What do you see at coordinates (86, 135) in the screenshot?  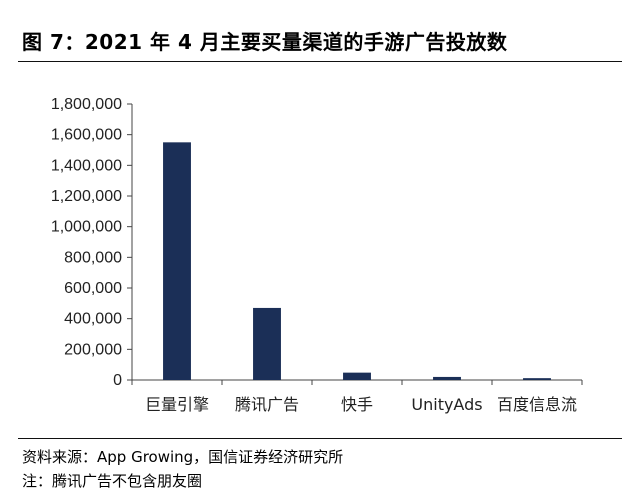 I see `y-tick-label: 1,600,000` at bounding box center [86, 135].